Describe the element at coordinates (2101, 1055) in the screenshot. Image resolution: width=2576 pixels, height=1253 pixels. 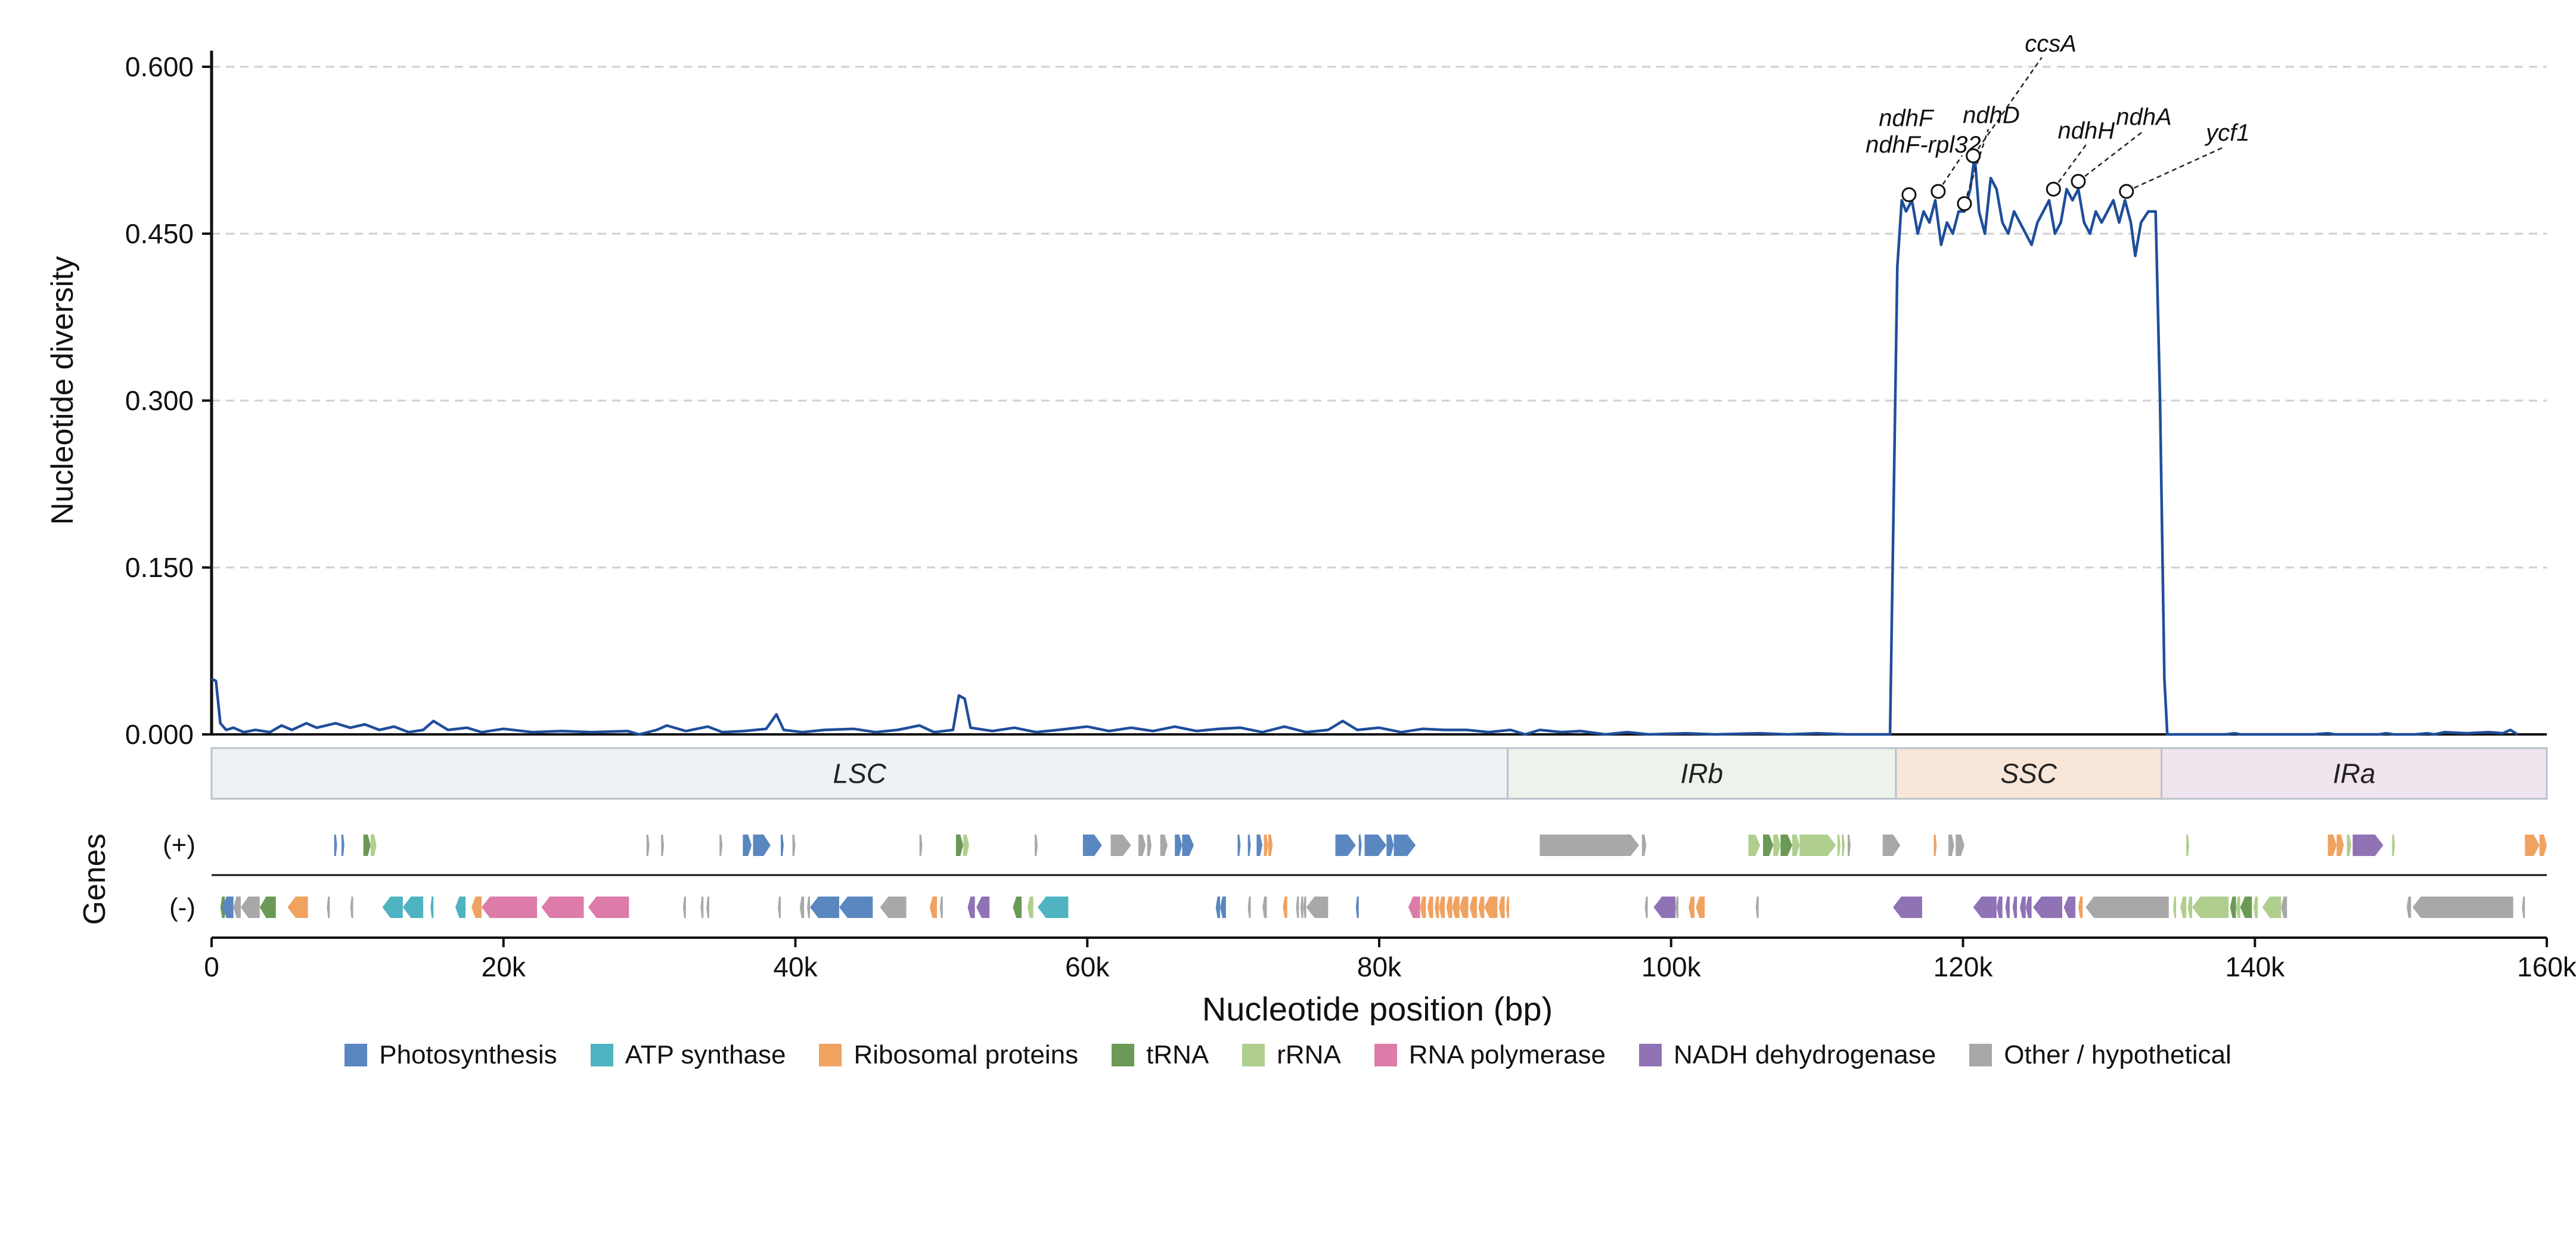
I see `legend-item: Other / hypothetical` at that location.